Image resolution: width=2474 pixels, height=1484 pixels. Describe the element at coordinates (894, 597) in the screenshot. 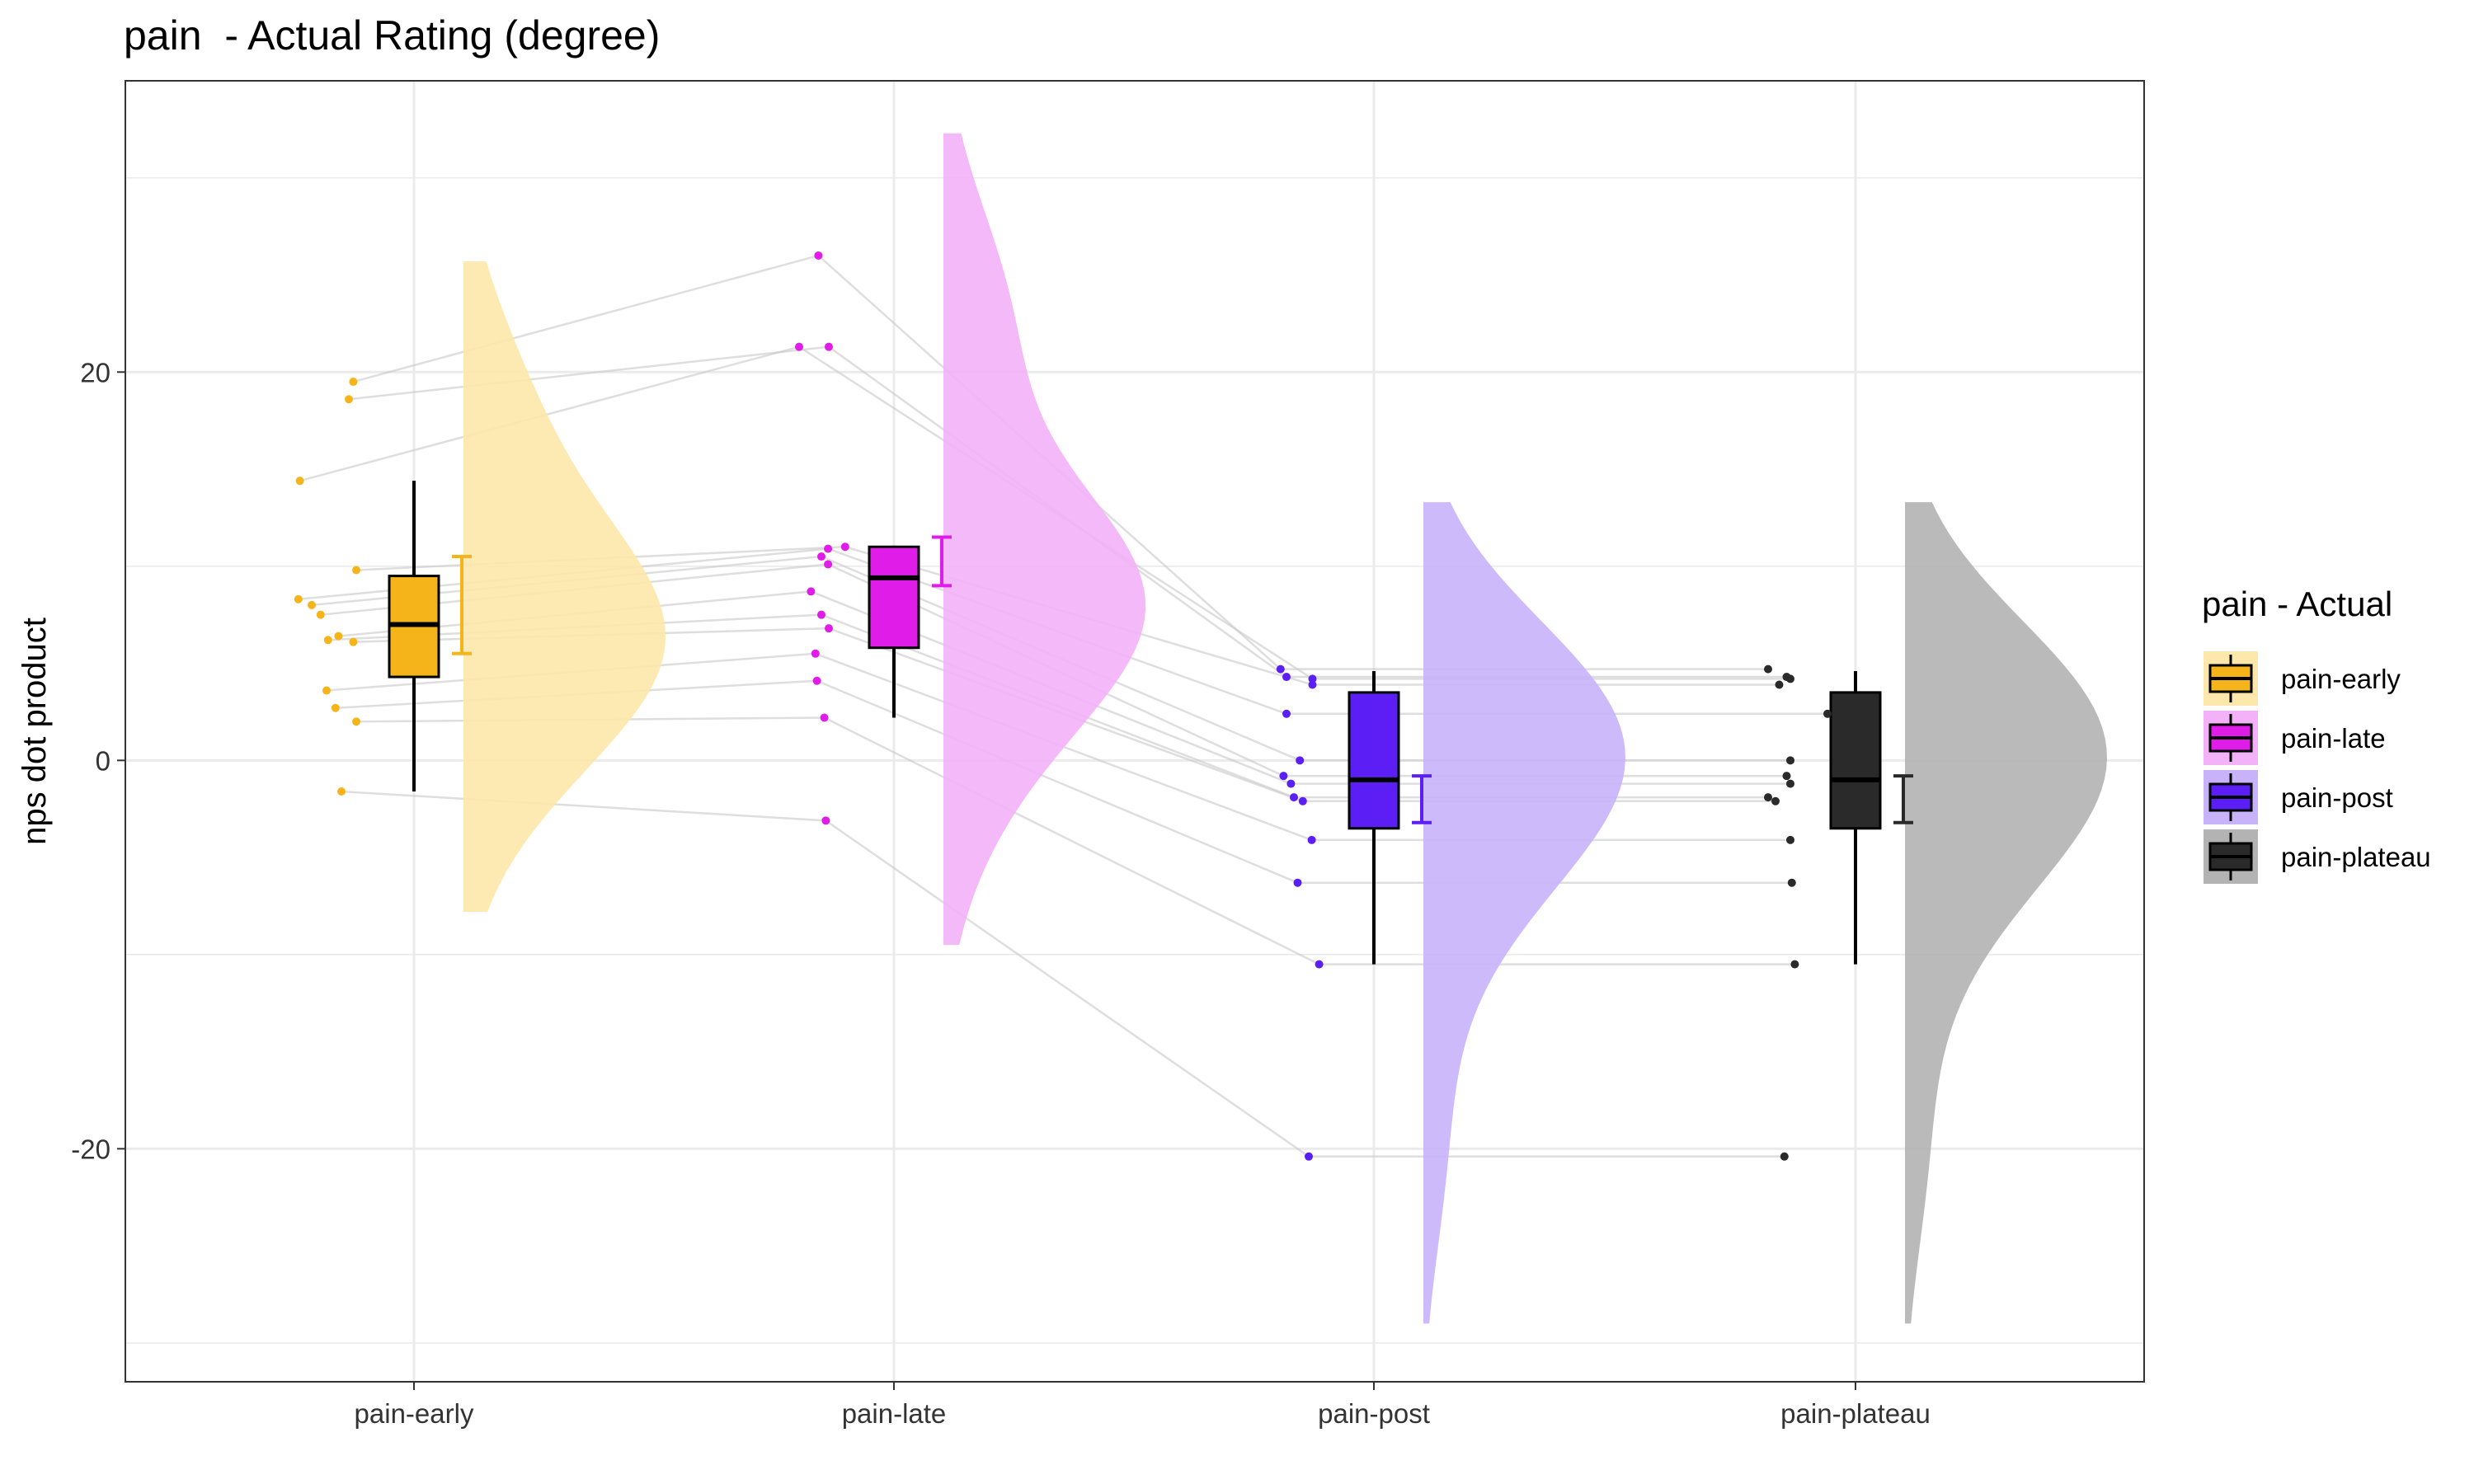

I see `box-pain-late` at that location.